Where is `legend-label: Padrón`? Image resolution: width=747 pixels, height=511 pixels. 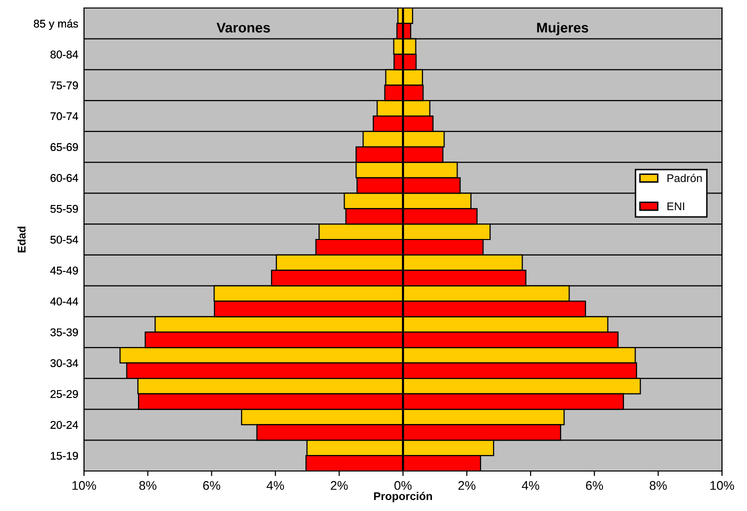 legend-label: Padrón is located at coordinates (685, 178).